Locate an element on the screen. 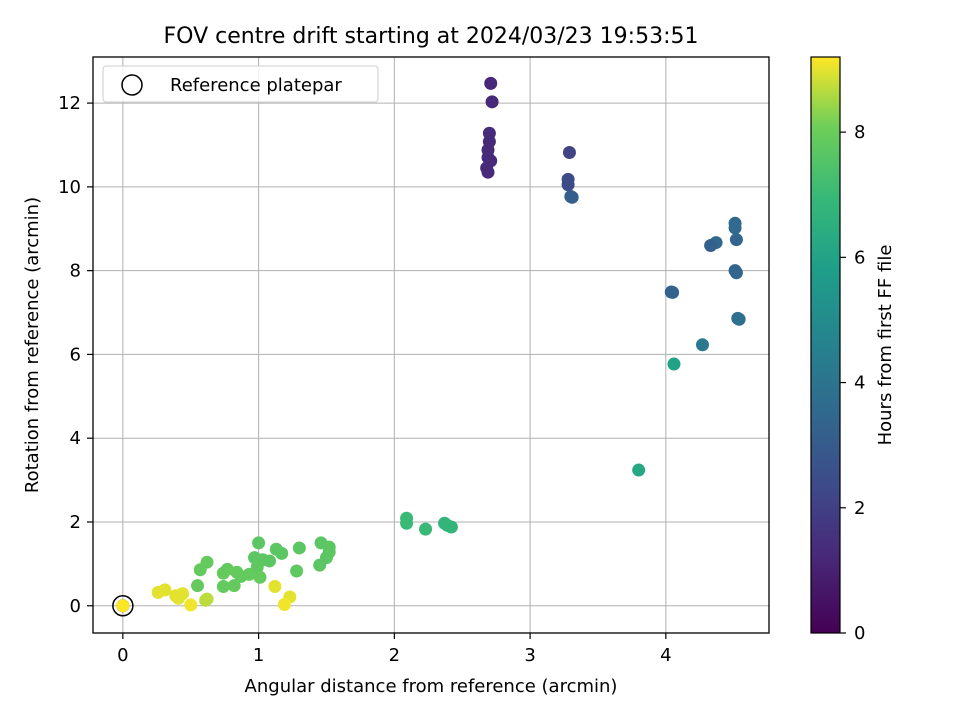 The height and width of the screenshot is (720, 960). colorbar-label: Hours from first FF file is located at coordinates (885, 345).